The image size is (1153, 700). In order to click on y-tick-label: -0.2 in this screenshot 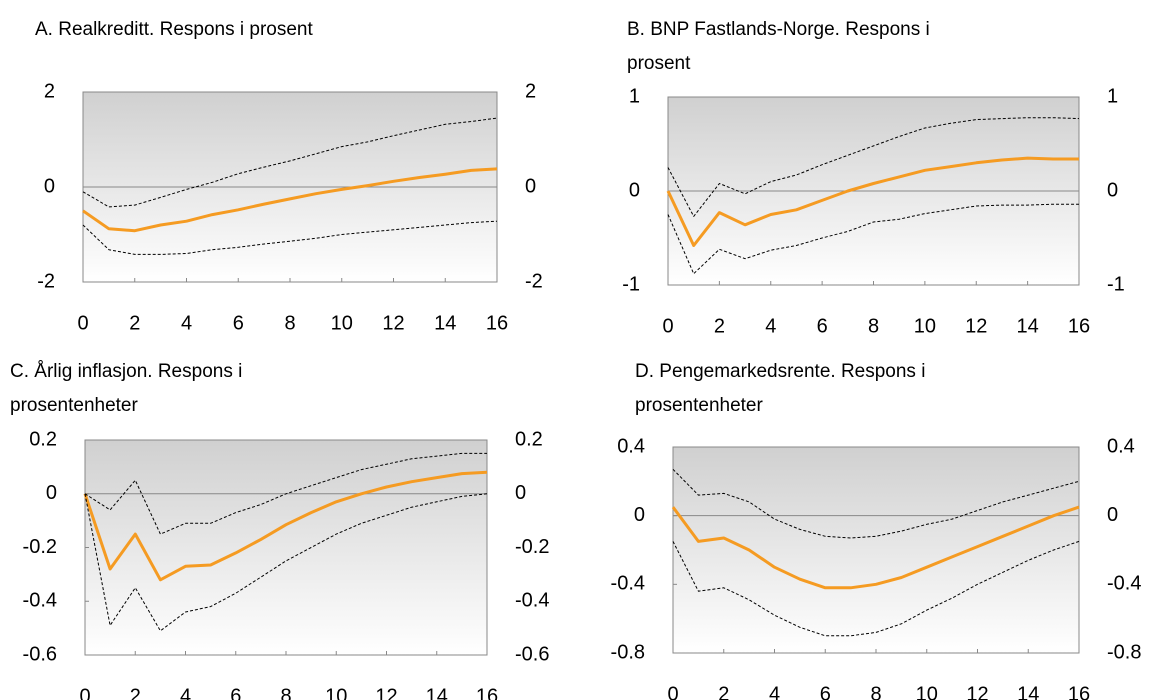, I will do `click(40, 547)`.